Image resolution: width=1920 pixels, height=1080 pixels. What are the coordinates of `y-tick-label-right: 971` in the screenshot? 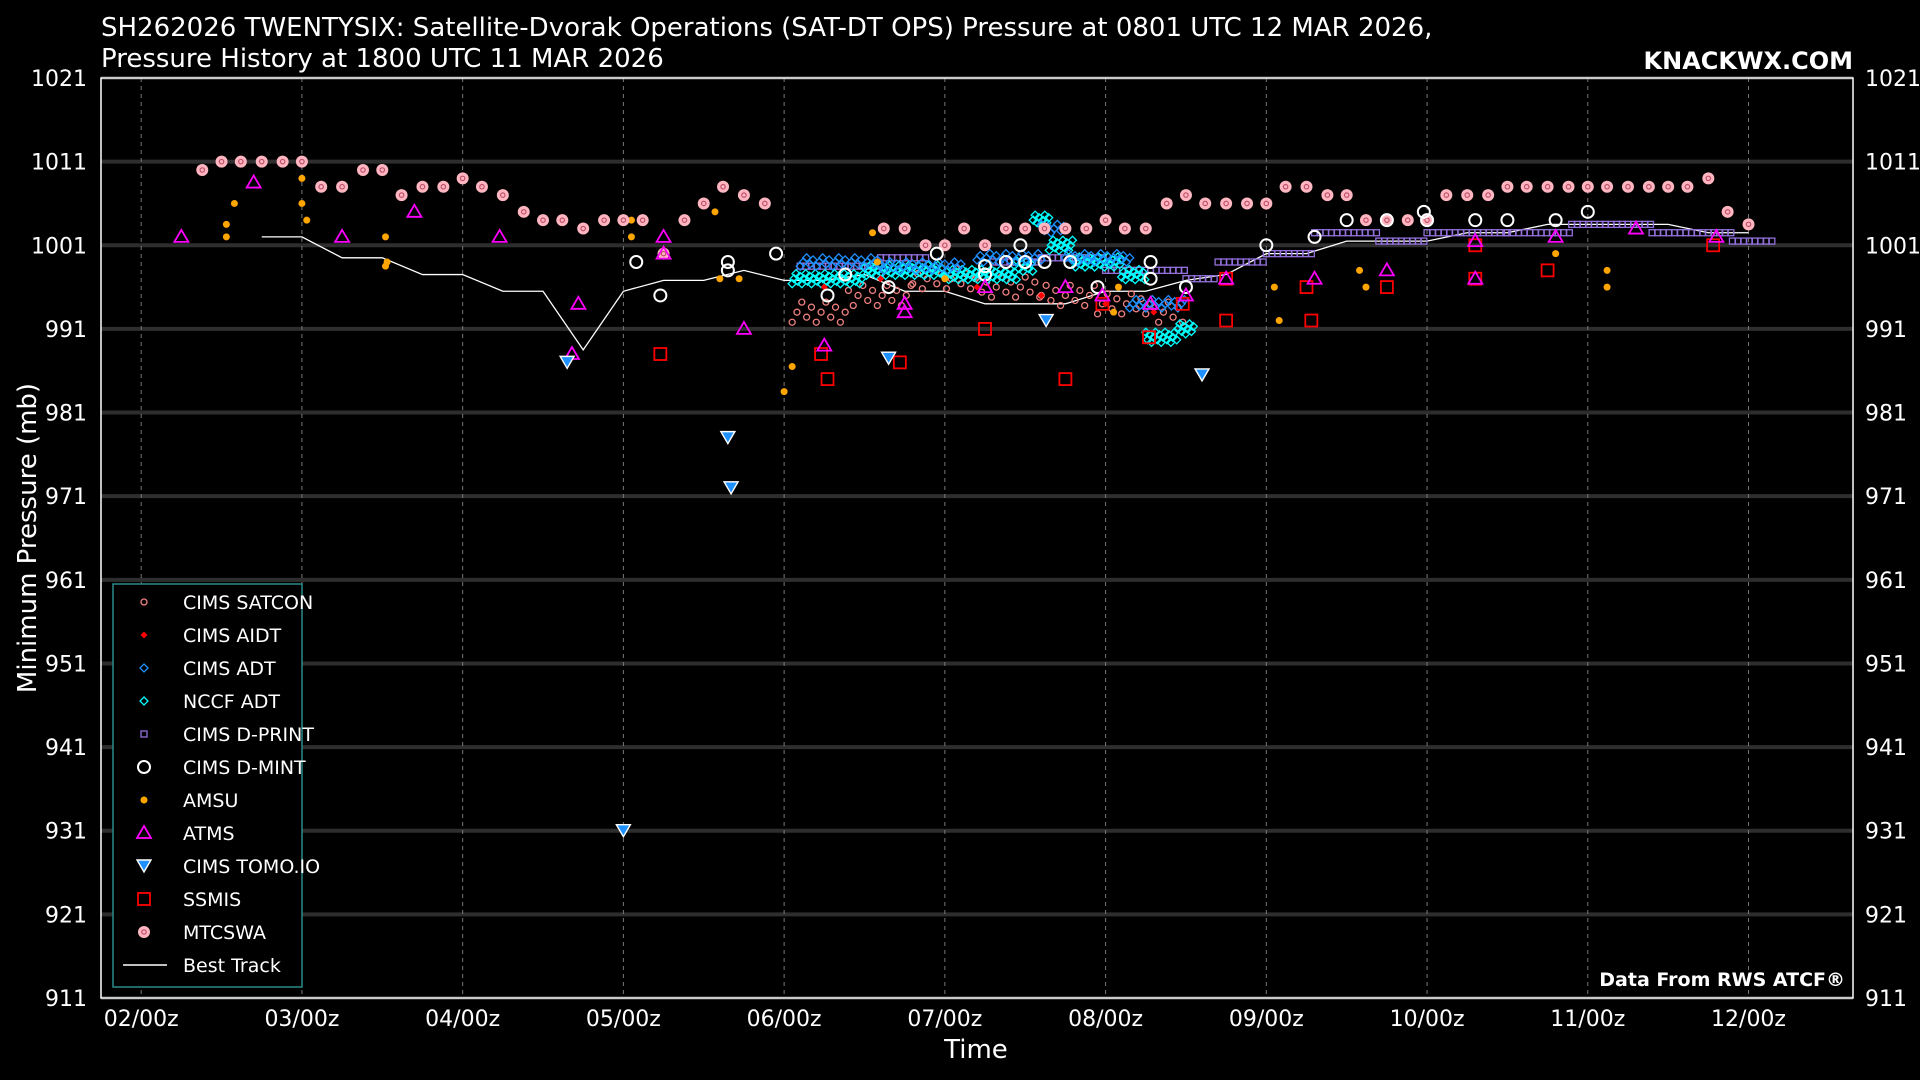 It's located at (1886, 497).